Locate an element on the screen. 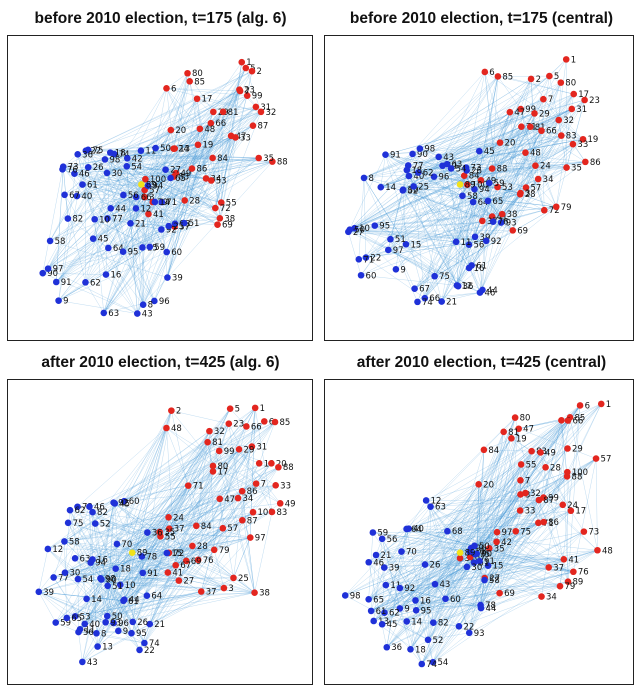 The height and width of the screenshot is (688, 642). node-label: 99 is located at coordinates (229, 452).